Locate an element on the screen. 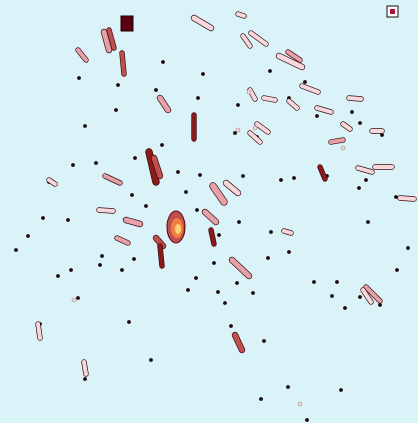  dense-blob is located at coordinates (127, 23).